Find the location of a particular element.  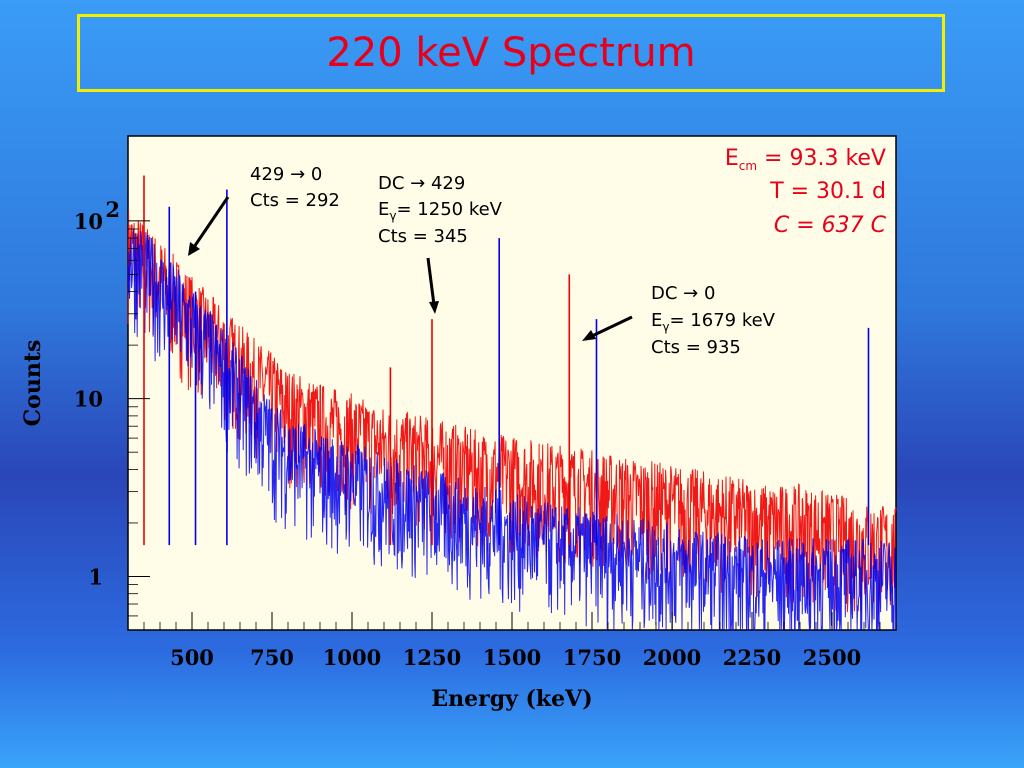

annotation-1679-energy: Eγ= 1679 keV is located at coordinates (713, 322).